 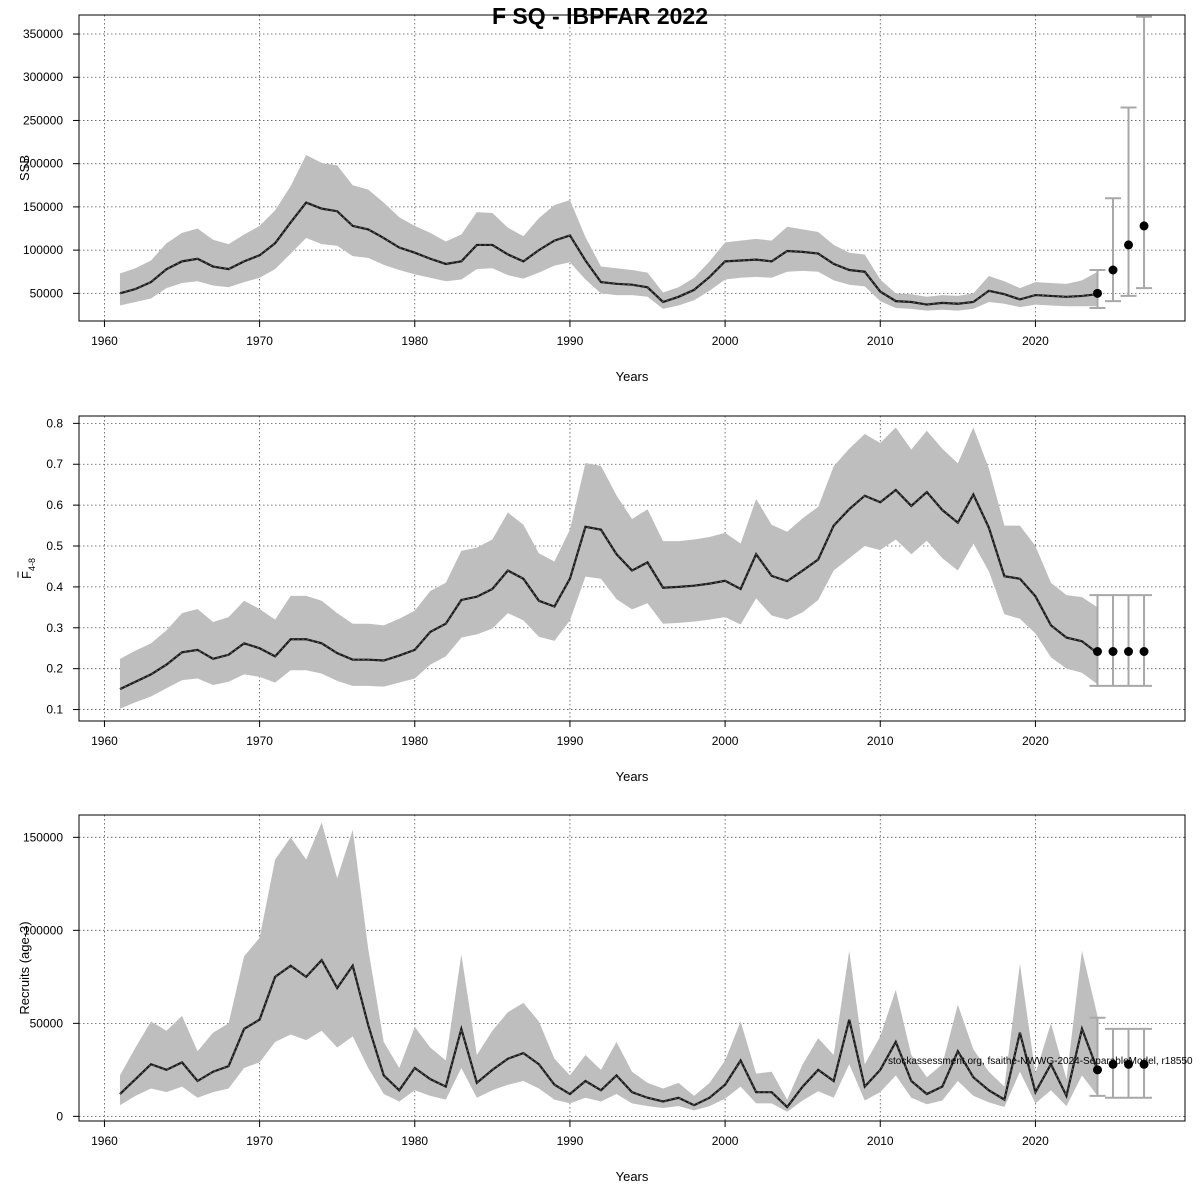 What do you see at coordinates (54, 628) in the screenshot?
I see `y-tick-label: 0.3` at bounding box center [54, 628].